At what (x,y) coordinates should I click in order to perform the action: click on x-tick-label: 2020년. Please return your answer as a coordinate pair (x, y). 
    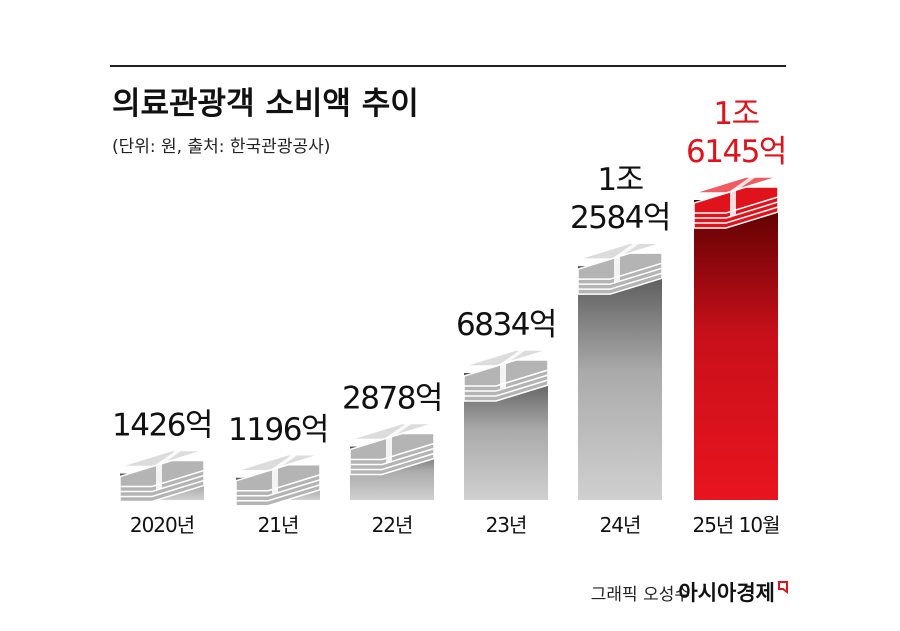
    Looking at the image, I should click on (162, 525).